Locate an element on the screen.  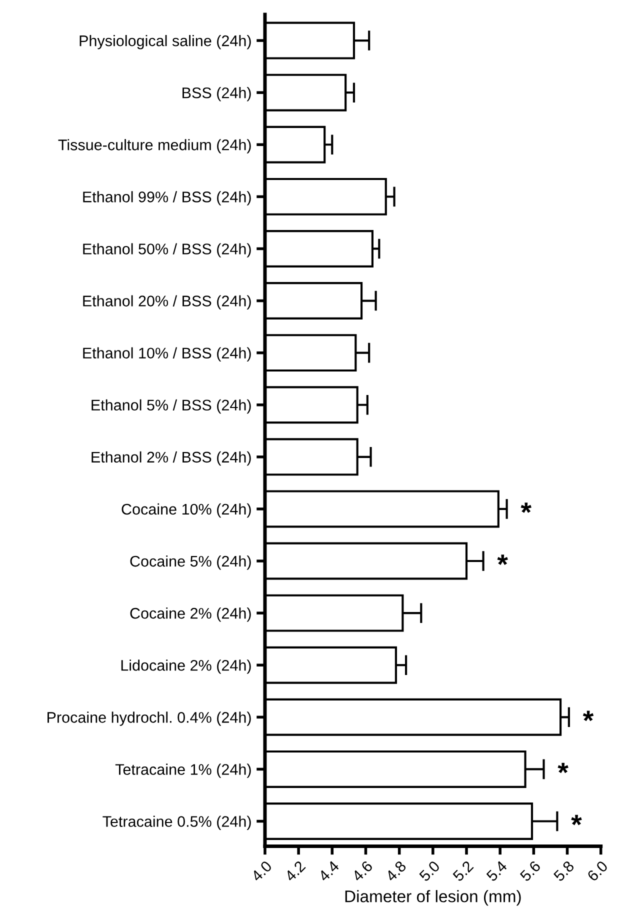
y-tick-label: Ethanol 20% / BSS (24h) is located at coordinates (167, 302).